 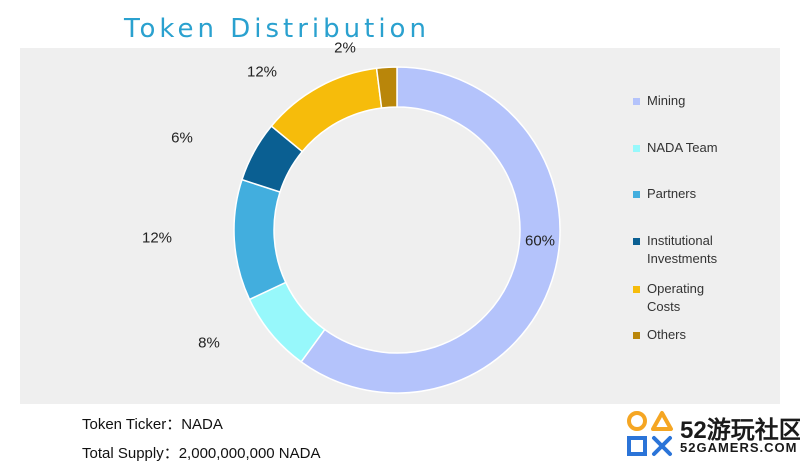 I want to click on legend-item-operating-costs: Operating Costs, so click(x=703, y=298).